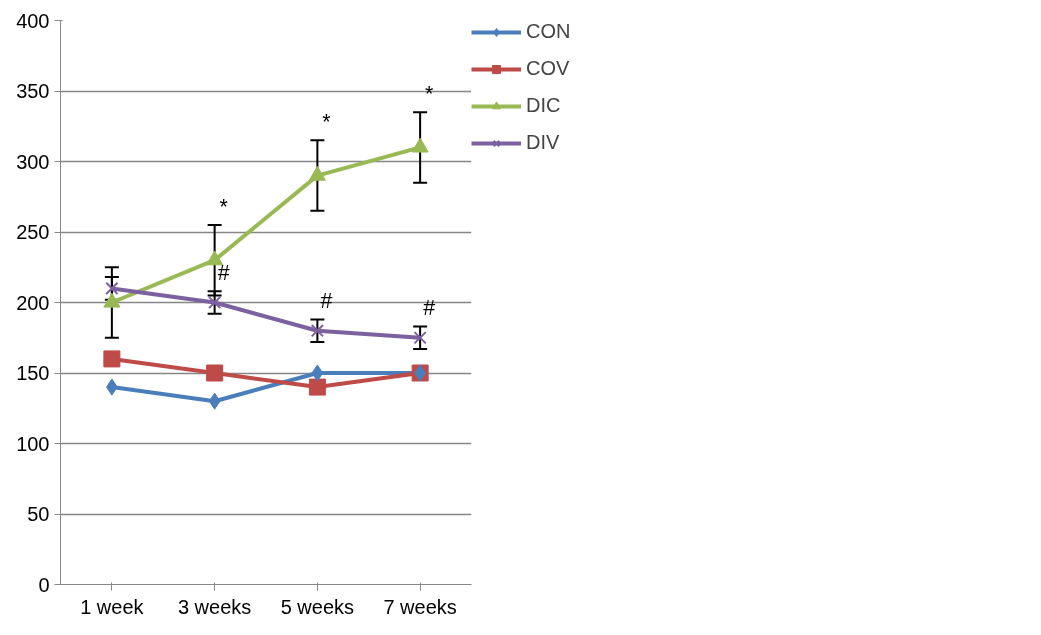 This screenshot has width=1041, height=635. Describe the element at coordinates (33, 373) in the screenshot. I see `y-tick-label: 150` at that location.